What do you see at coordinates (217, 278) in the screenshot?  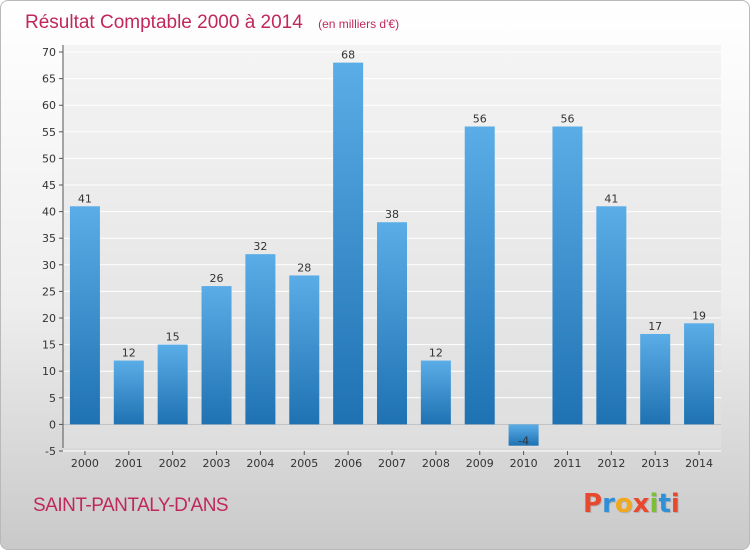 I see `value-label-2003: 26` at bounding box center [217, 278].